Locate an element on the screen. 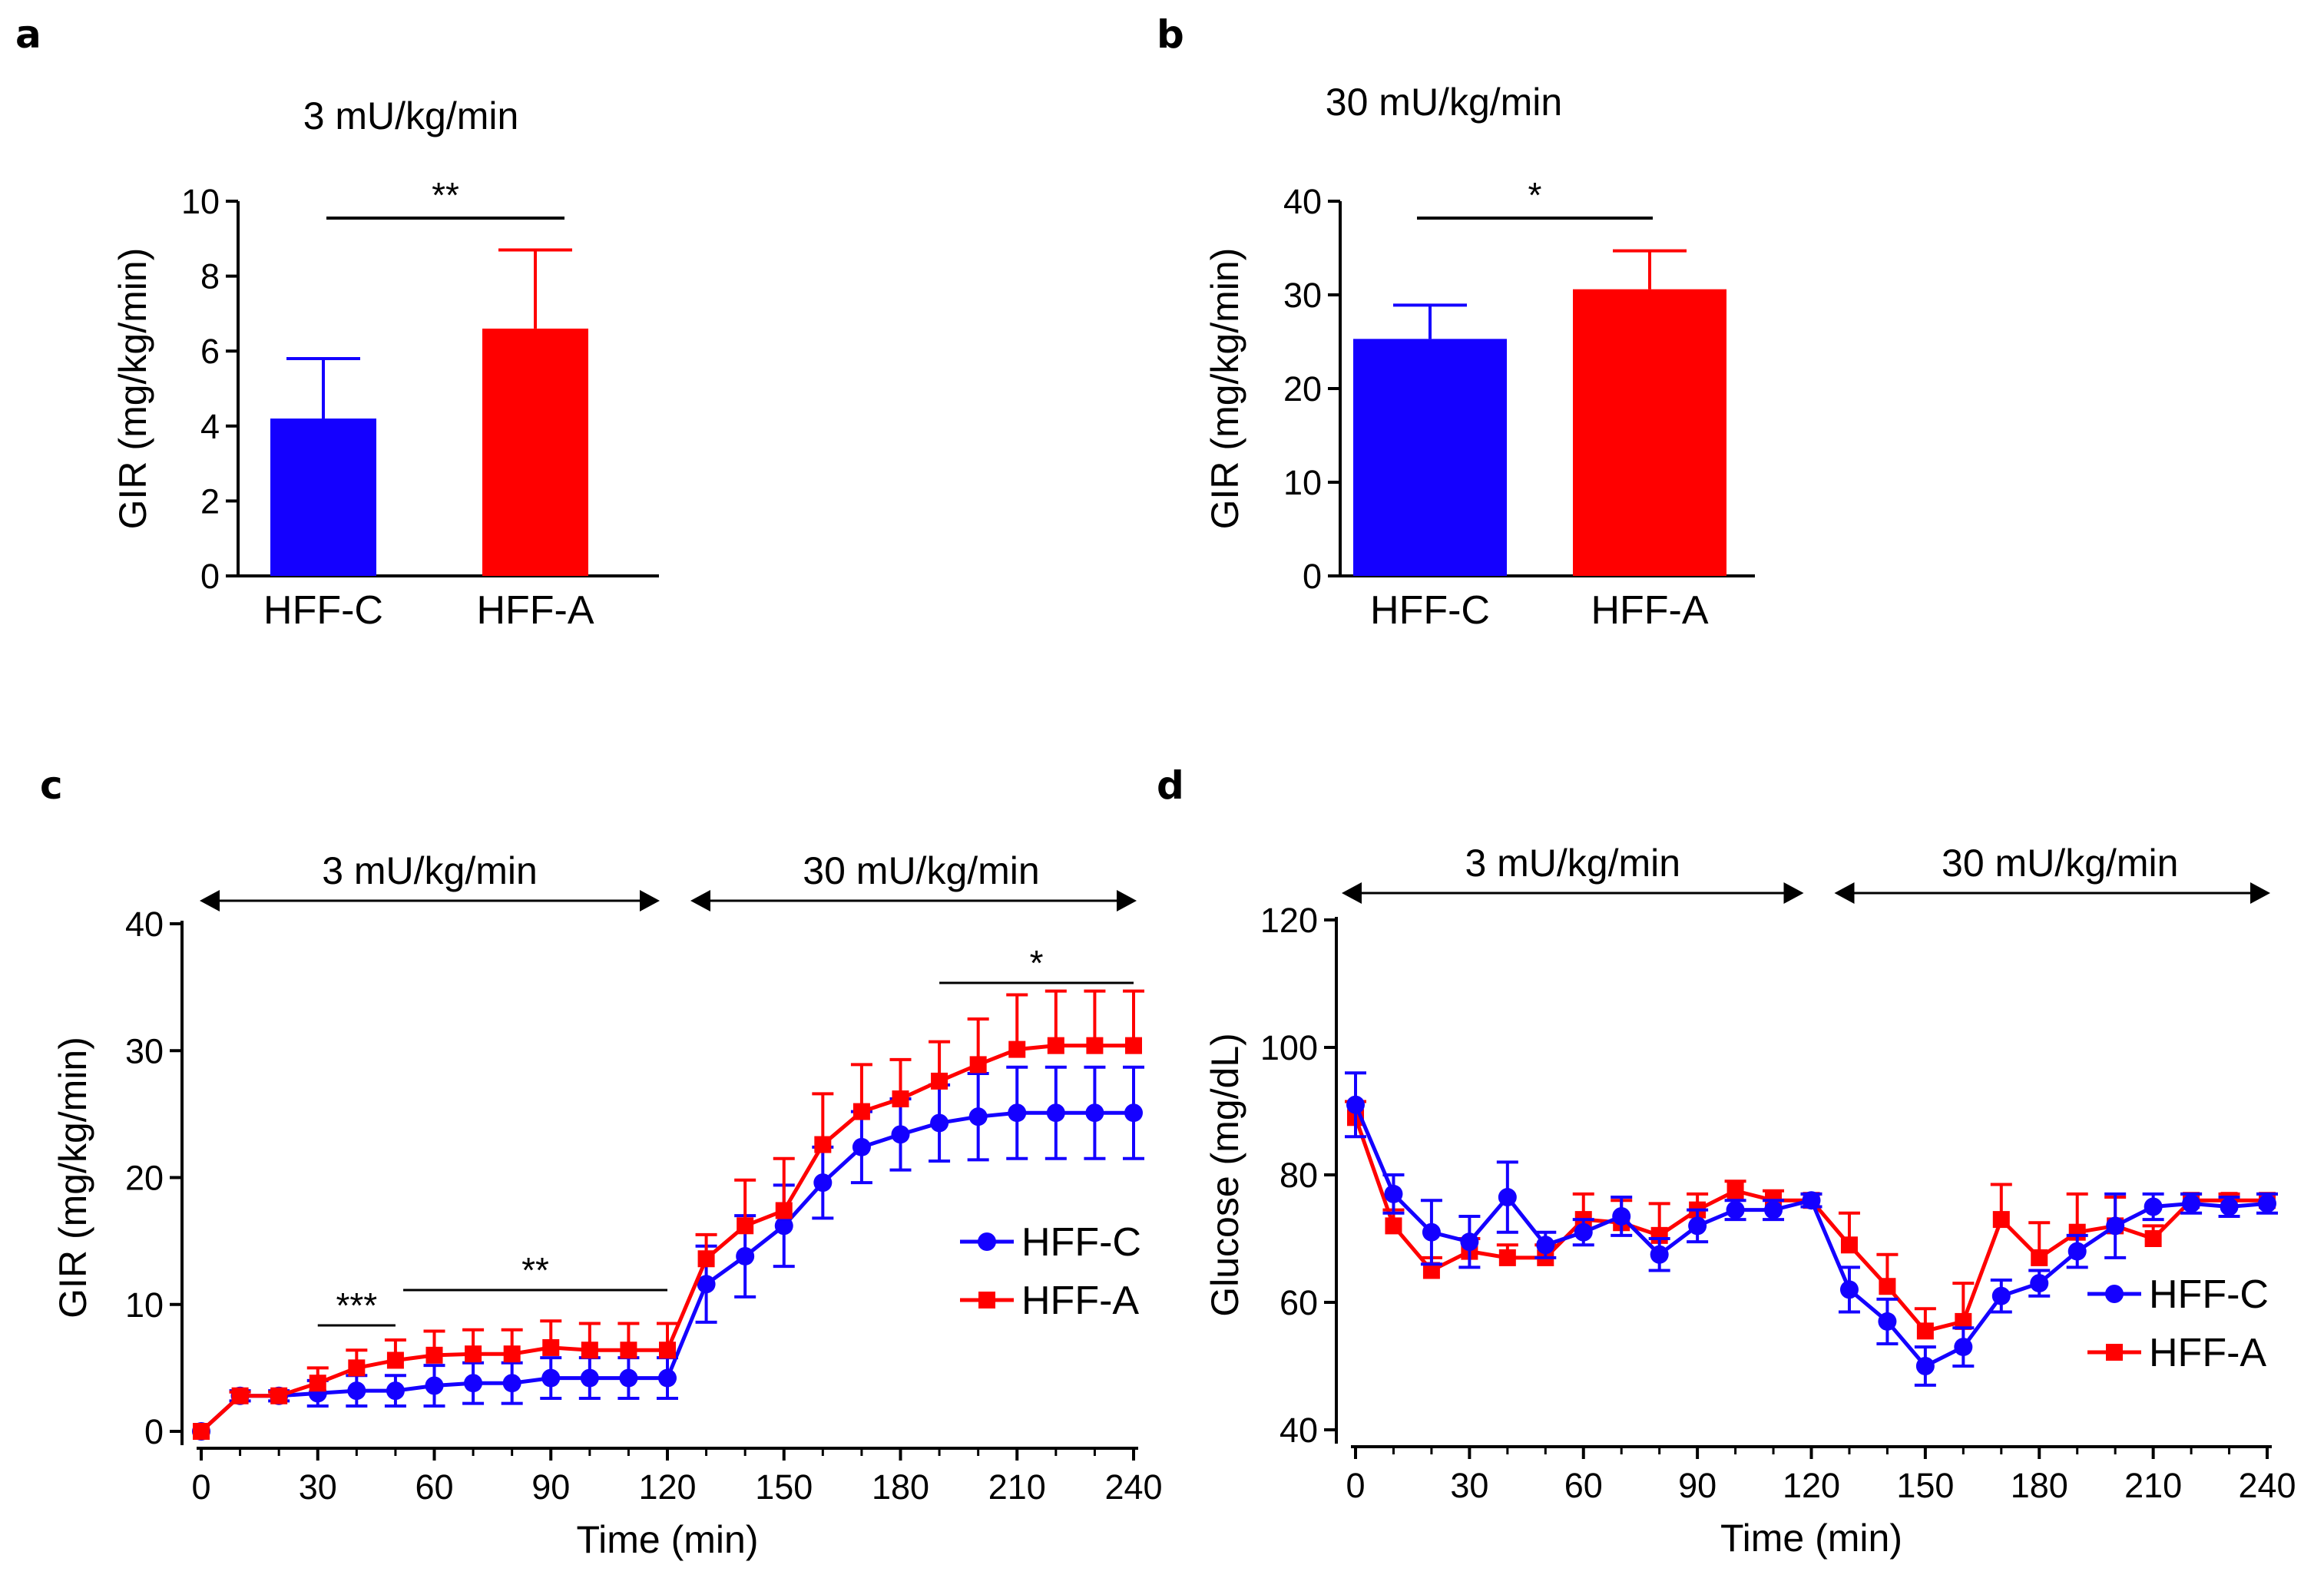  panel-label-b: b is located at coordinates (1170, 34).